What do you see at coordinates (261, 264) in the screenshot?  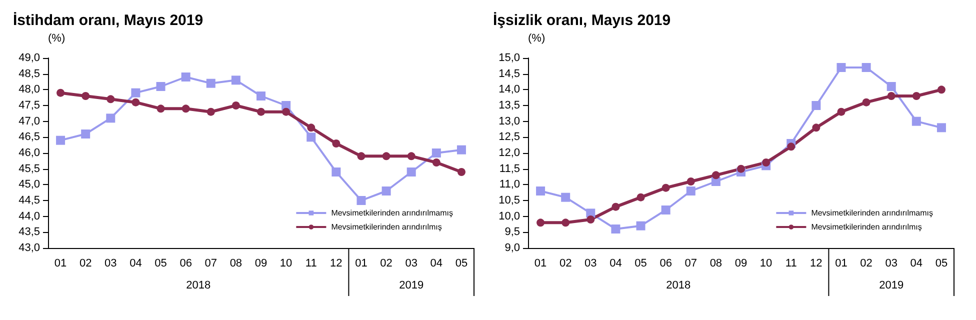 I see `x-tick-label: 09` at bounding box center [261, 264].